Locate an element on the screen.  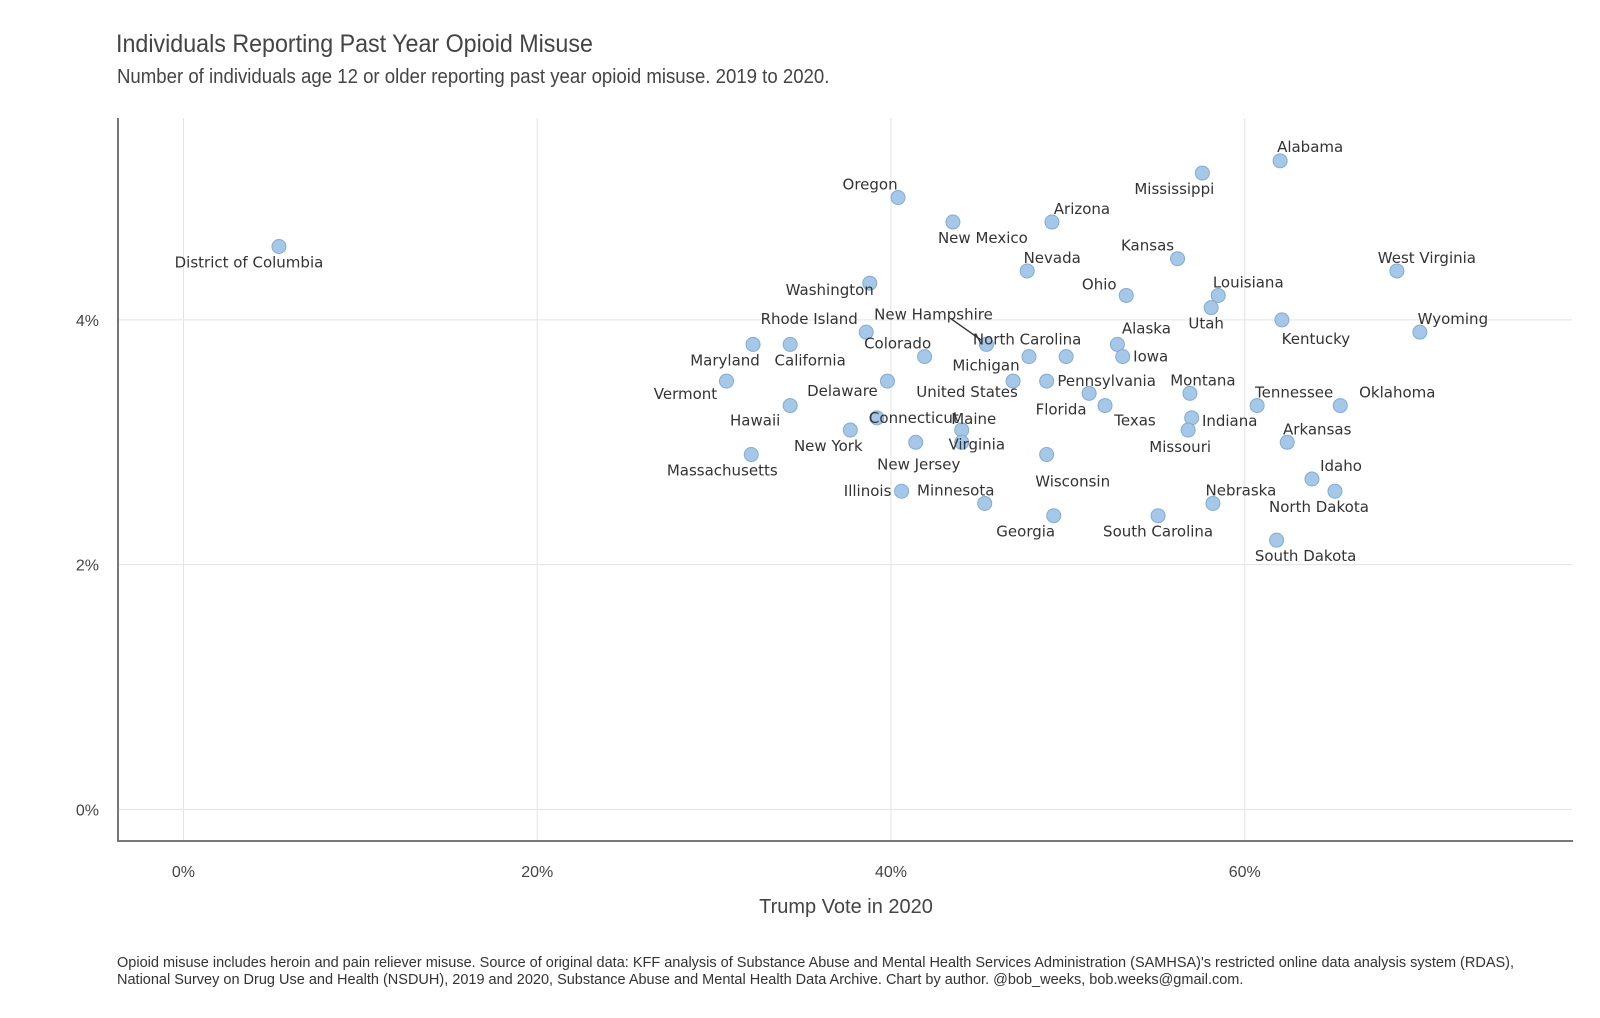
point-label-indiana: Indiana is located at coordinates (1230, 421).